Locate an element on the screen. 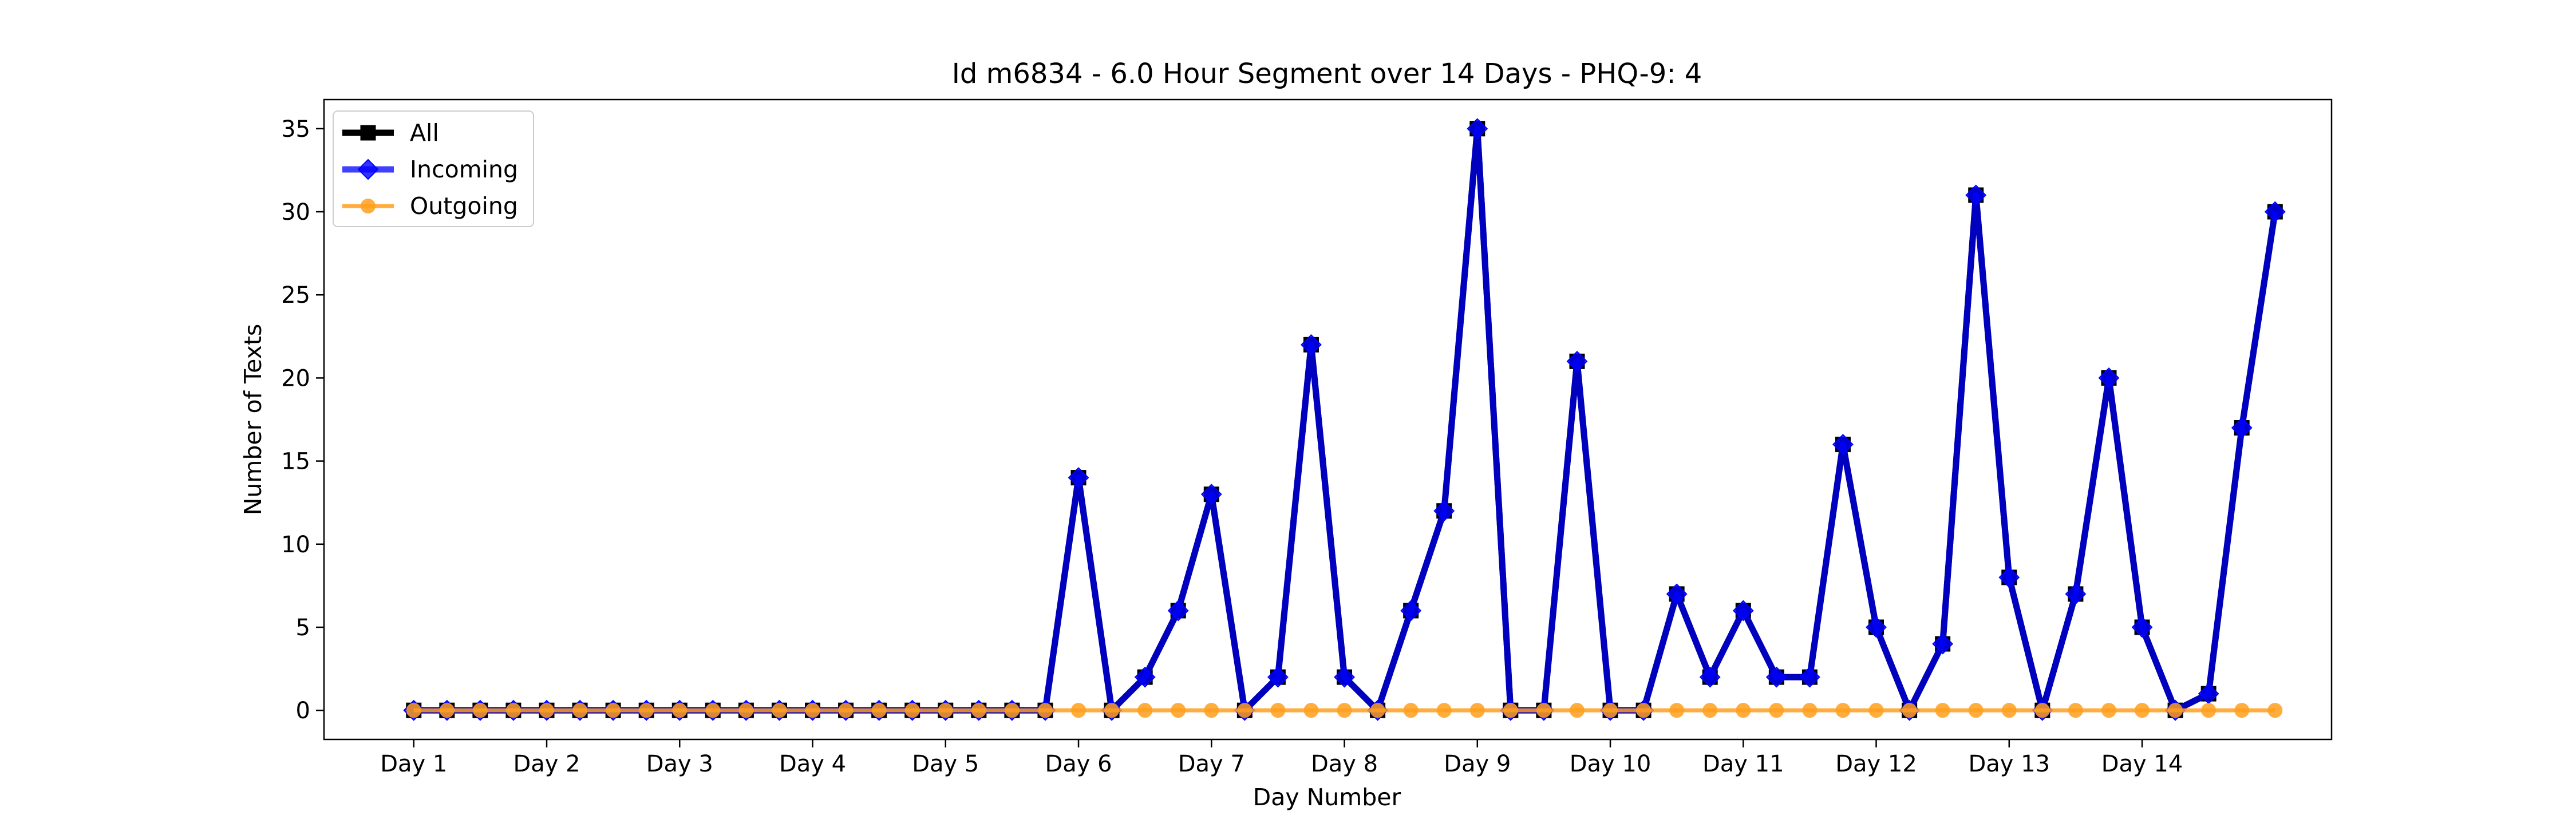 The width and height of the screenshot is (2576, 827). y-tick-label: 30 is located at coordinates (295, 212).